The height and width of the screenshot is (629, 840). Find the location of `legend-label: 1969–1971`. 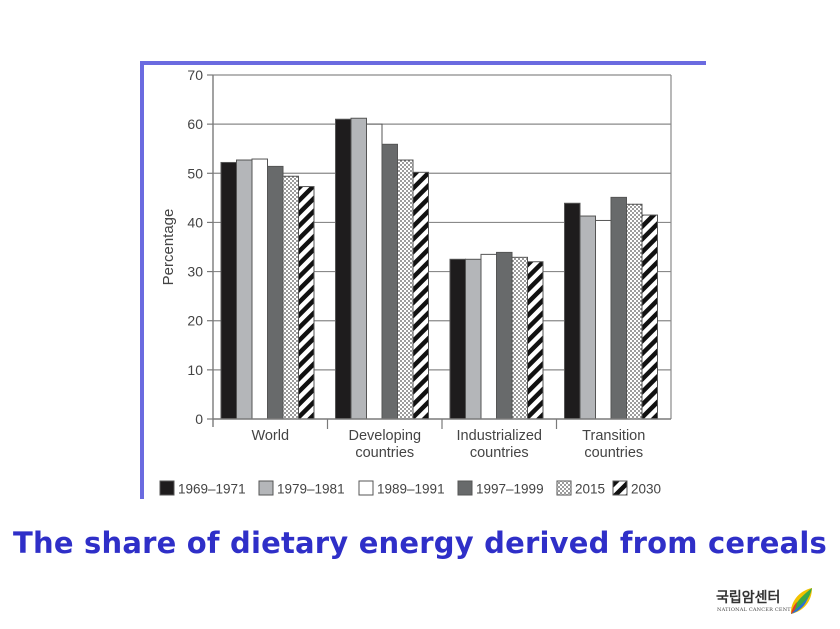

legend-label: 1969–1971 is located at coordinates (212, 489).